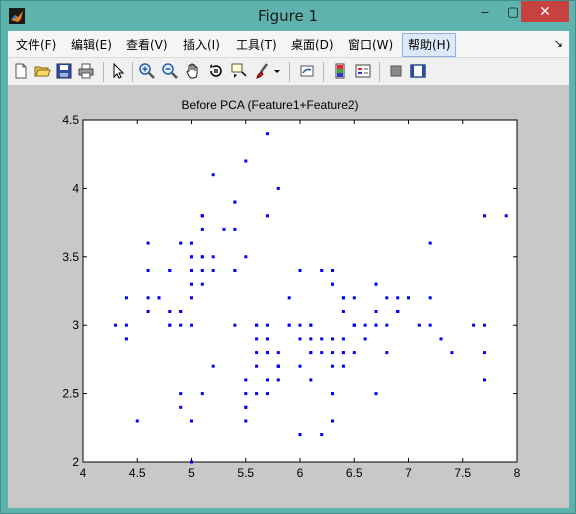  I want to click on hide-plot-tools-icon, so click(396, 71).